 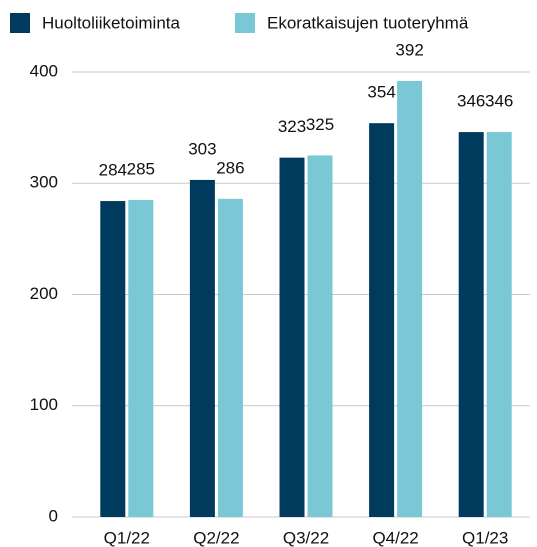 I want to click on y-tick-label: 100, so click(x=44, y=404).